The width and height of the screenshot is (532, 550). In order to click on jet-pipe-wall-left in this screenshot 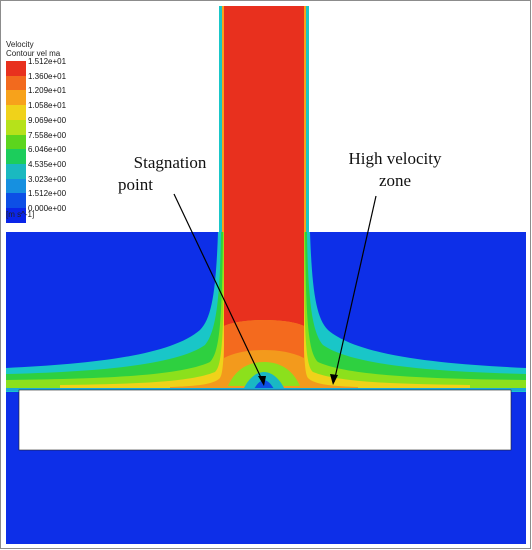, I will do `click(220, 119)`.